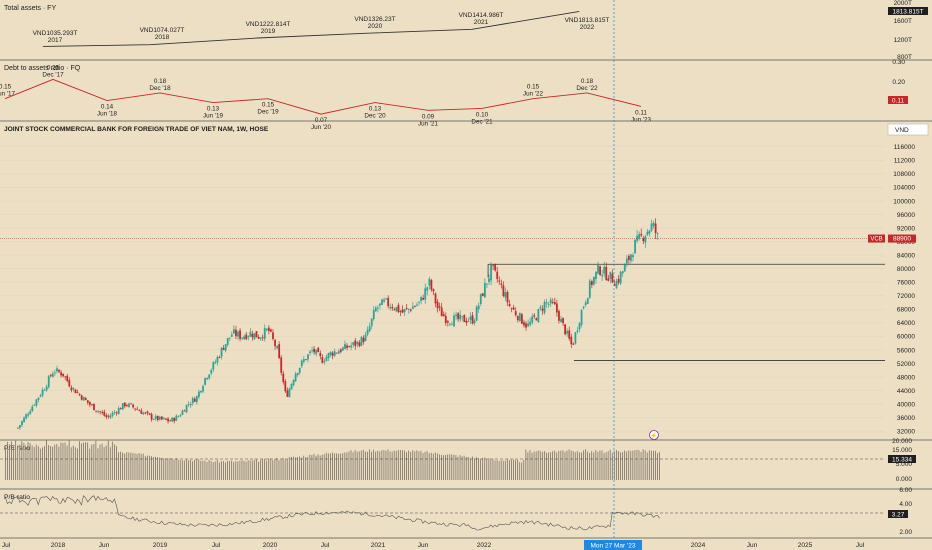  I want to click on time-axis-label: 2018, so click(58, 545).